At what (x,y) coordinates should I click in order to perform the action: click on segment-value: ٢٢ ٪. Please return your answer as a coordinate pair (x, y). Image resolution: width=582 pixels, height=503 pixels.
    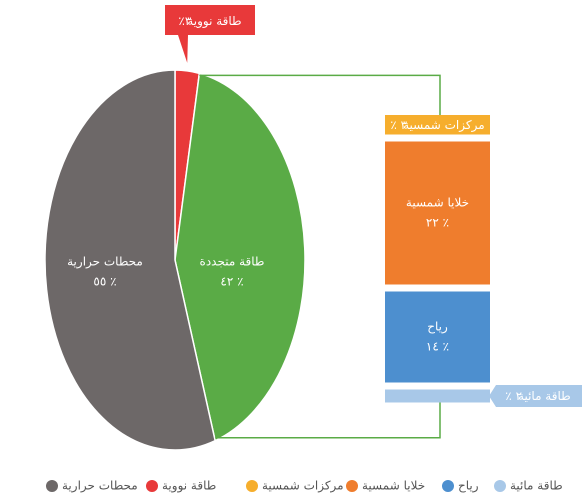
    Looking at the image, I should click on (437, 223).